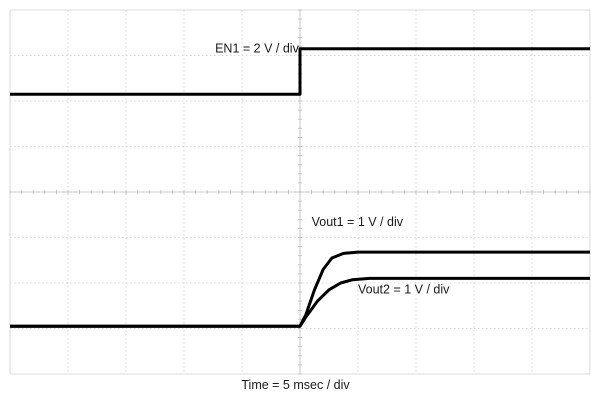 This screenshot has width=591, height=395. Describe the element at coordinates (300, 302) in the screenshot. I see `trace-vout2` at that location.